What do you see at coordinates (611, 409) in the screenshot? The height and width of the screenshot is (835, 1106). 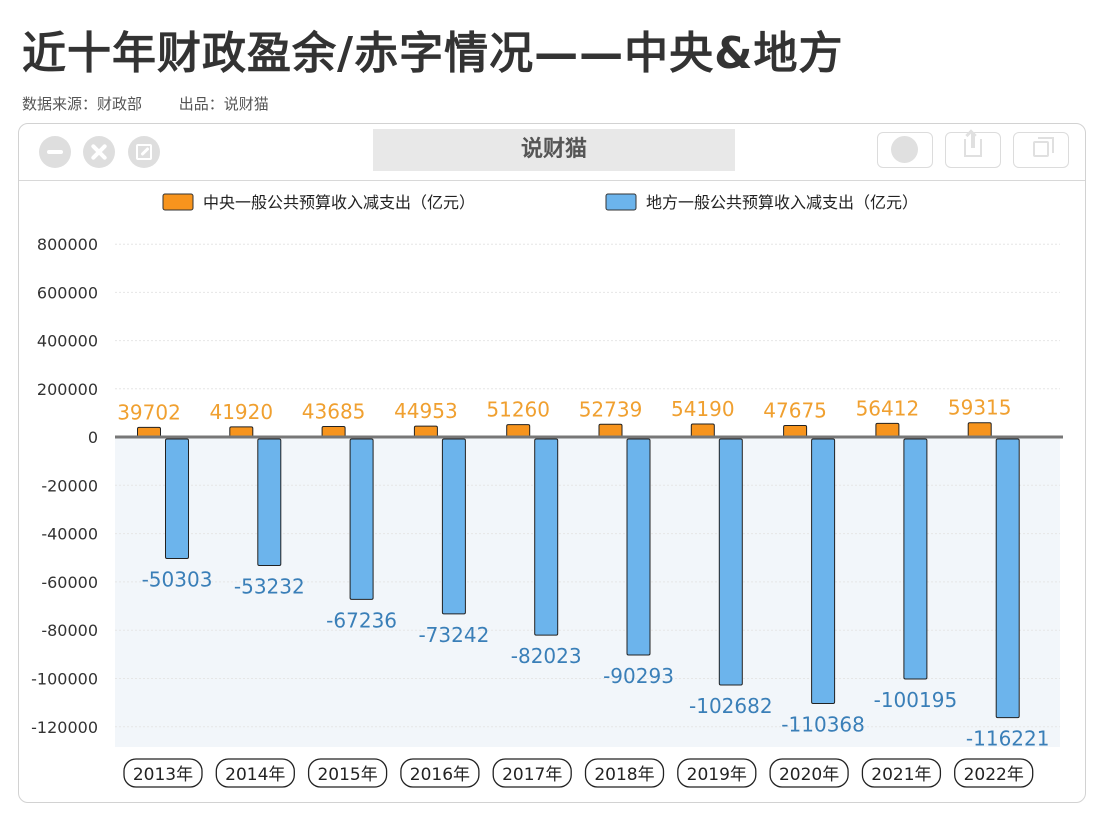 I see `central-value-label: 52739` at bounding box center [611, 409].